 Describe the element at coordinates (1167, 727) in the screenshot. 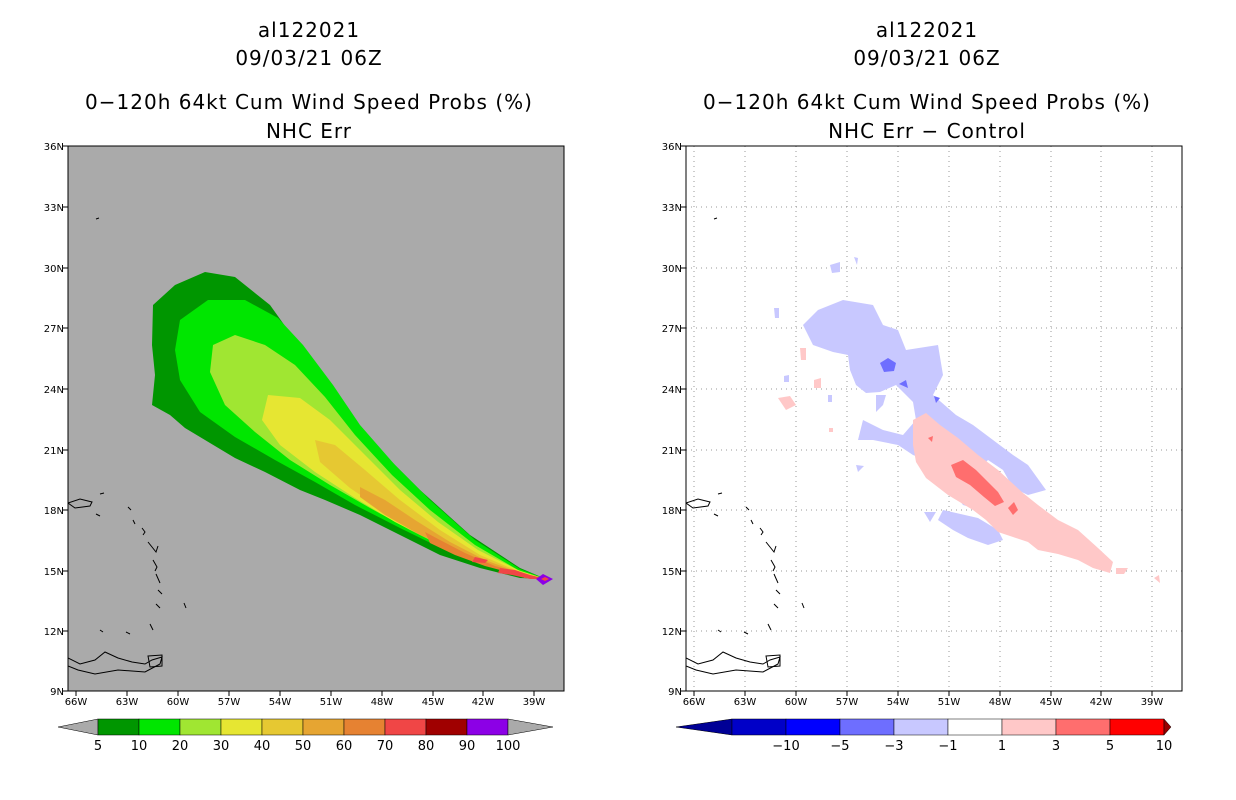

I see `colorbar-end-high` at that location.